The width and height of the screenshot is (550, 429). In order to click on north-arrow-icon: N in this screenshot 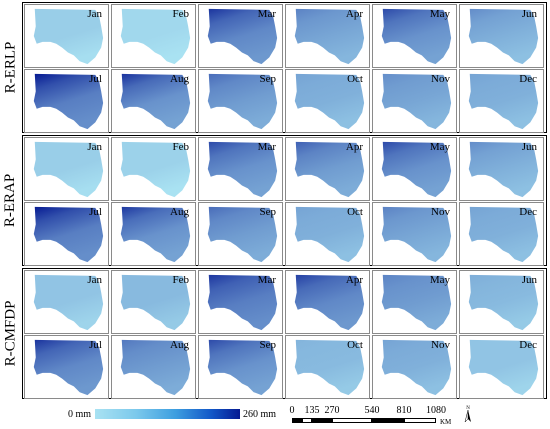, I will do `click(467, 414)`.